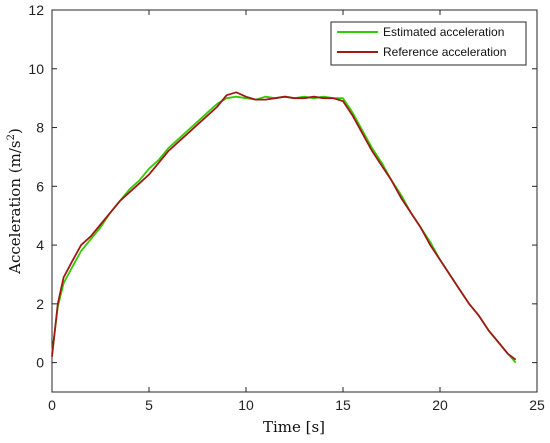  What do you see at coordinates (36, 10) in the screenshot?
I see `y-tick-label: 12` at bounding box center [36, 10].